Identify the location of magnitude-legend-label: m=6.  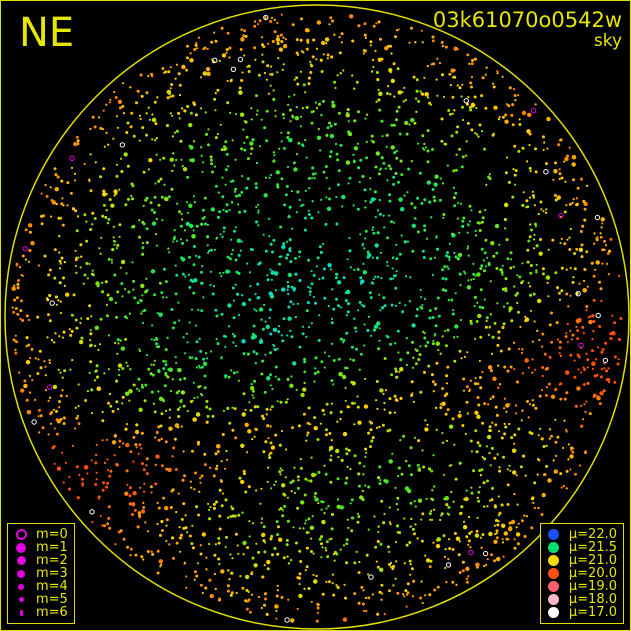
(52, 612).